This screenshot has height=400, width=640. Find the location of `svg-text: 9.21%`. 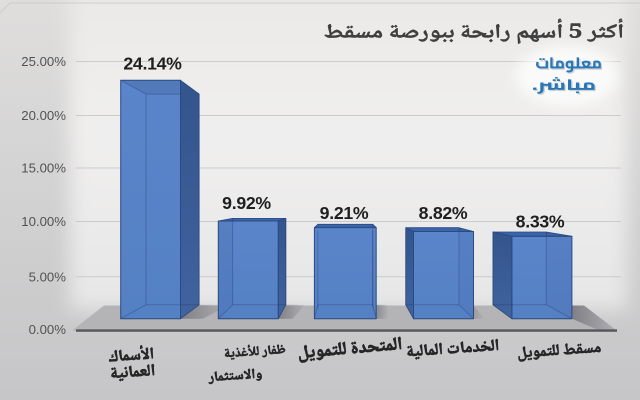

svg-text: 9.21% is located at coordinates (344, 213).